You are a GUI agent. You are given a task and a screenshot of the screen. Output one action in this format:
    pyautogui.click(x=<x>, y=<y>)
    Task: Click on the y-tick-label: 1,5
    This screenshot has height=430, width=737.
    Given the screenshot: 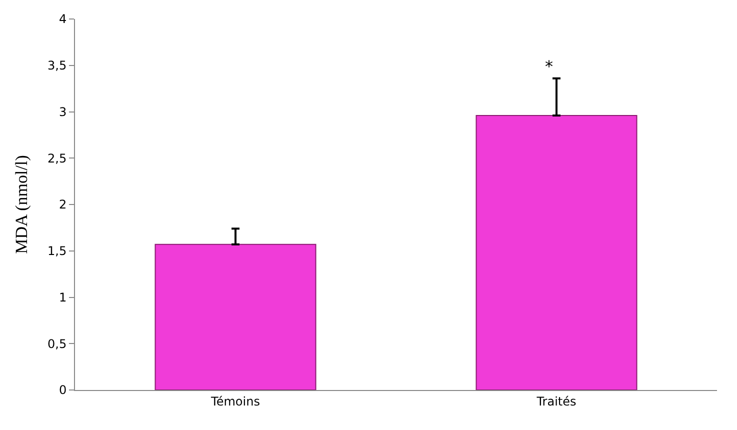 What is the action you would take?
    pyautogui.click(x=57, y=251)
    